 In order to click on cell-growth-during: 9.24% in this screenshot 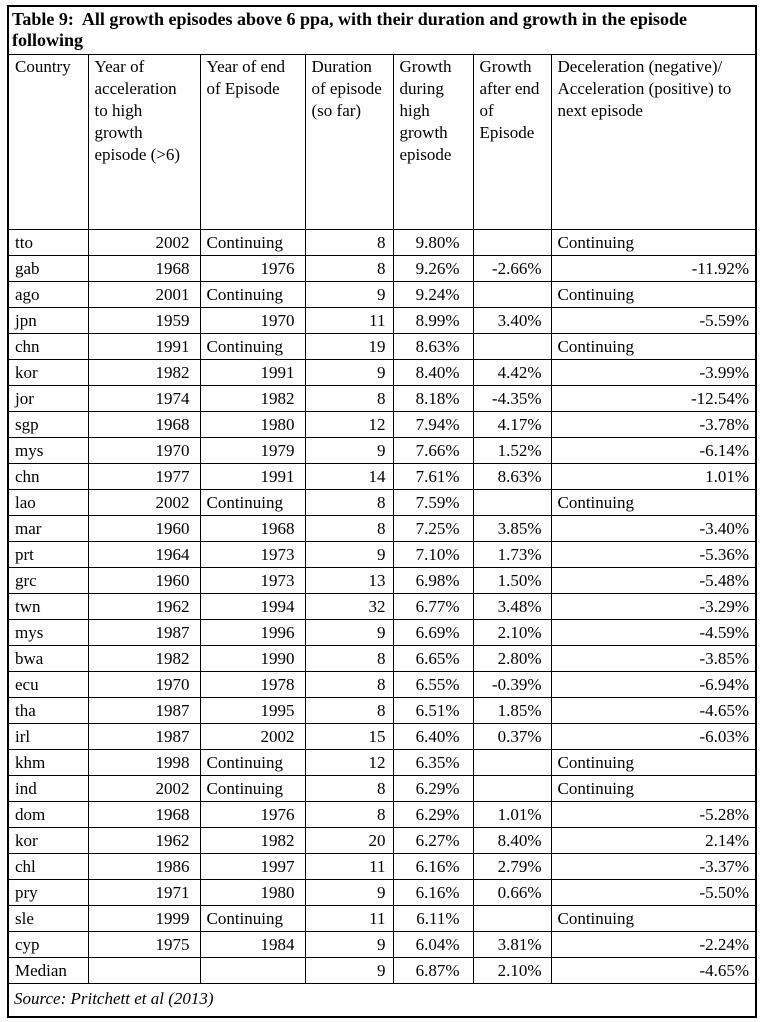, I will do `click(433, 294)`.